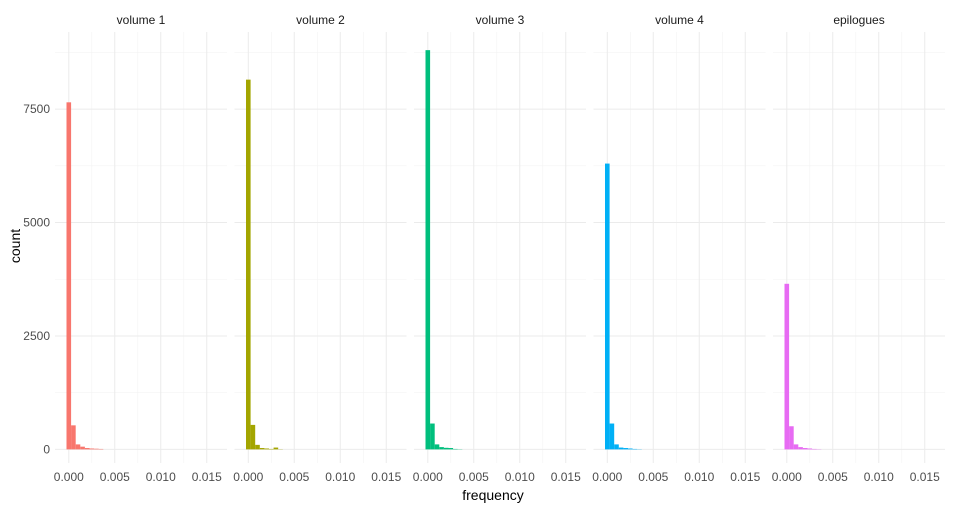 This screenshot has height=510, width=956. I want to click on y-tick-label: 2500, so click(36, 336).